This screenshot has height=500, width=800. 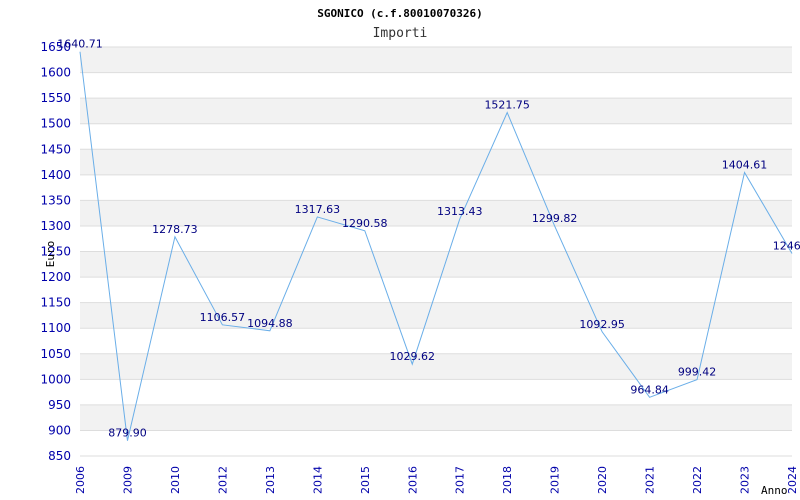 I want to click on data-label: 1404.61, so click(x=745, y=164).